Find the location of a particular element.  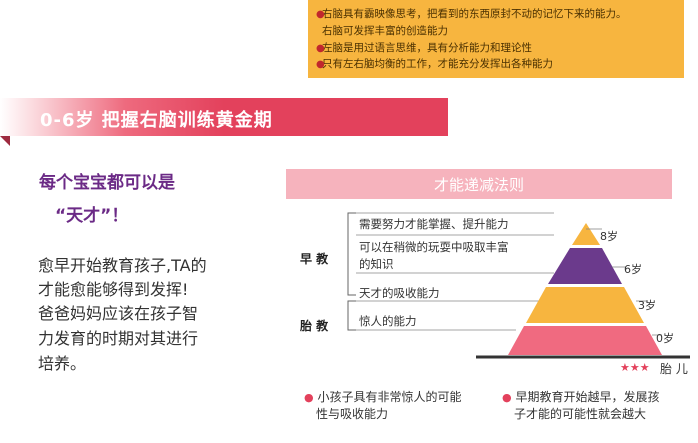

stage-early: 早 教 is located at coordinates (314, 259).